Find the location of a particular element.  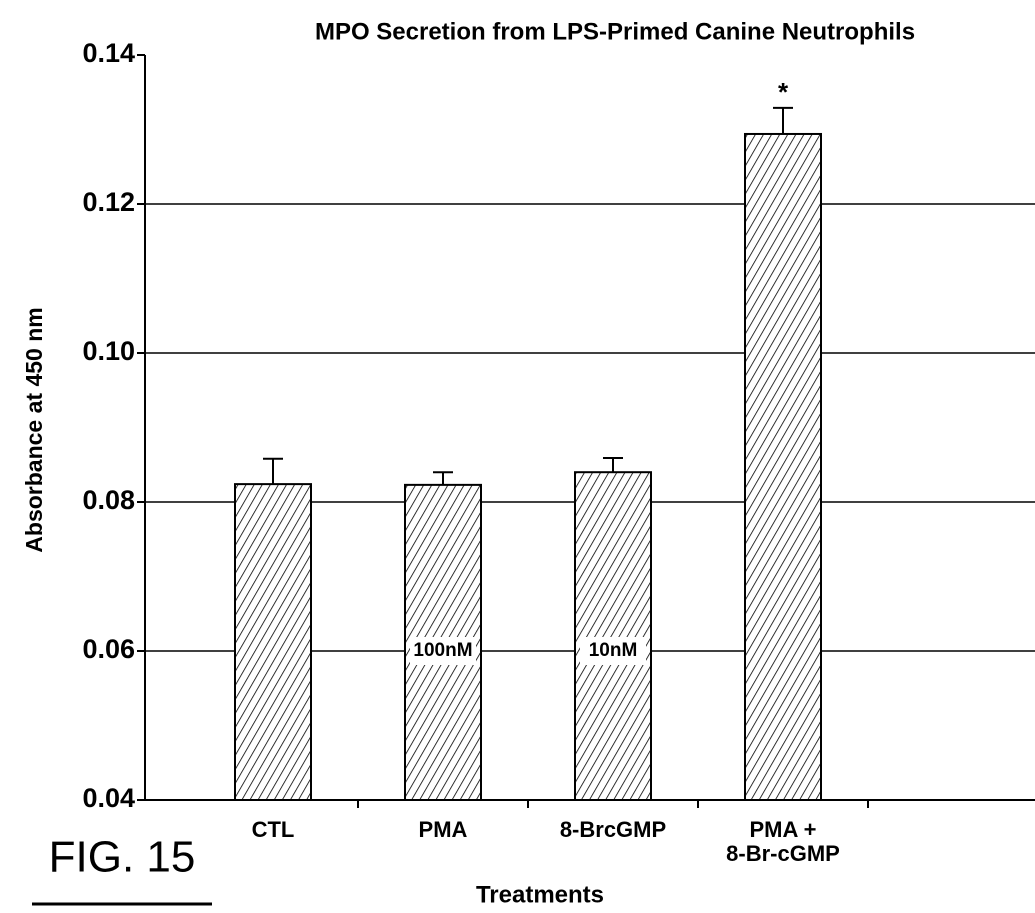

x-tick-label: PMA is located at coordinates (443, 829).